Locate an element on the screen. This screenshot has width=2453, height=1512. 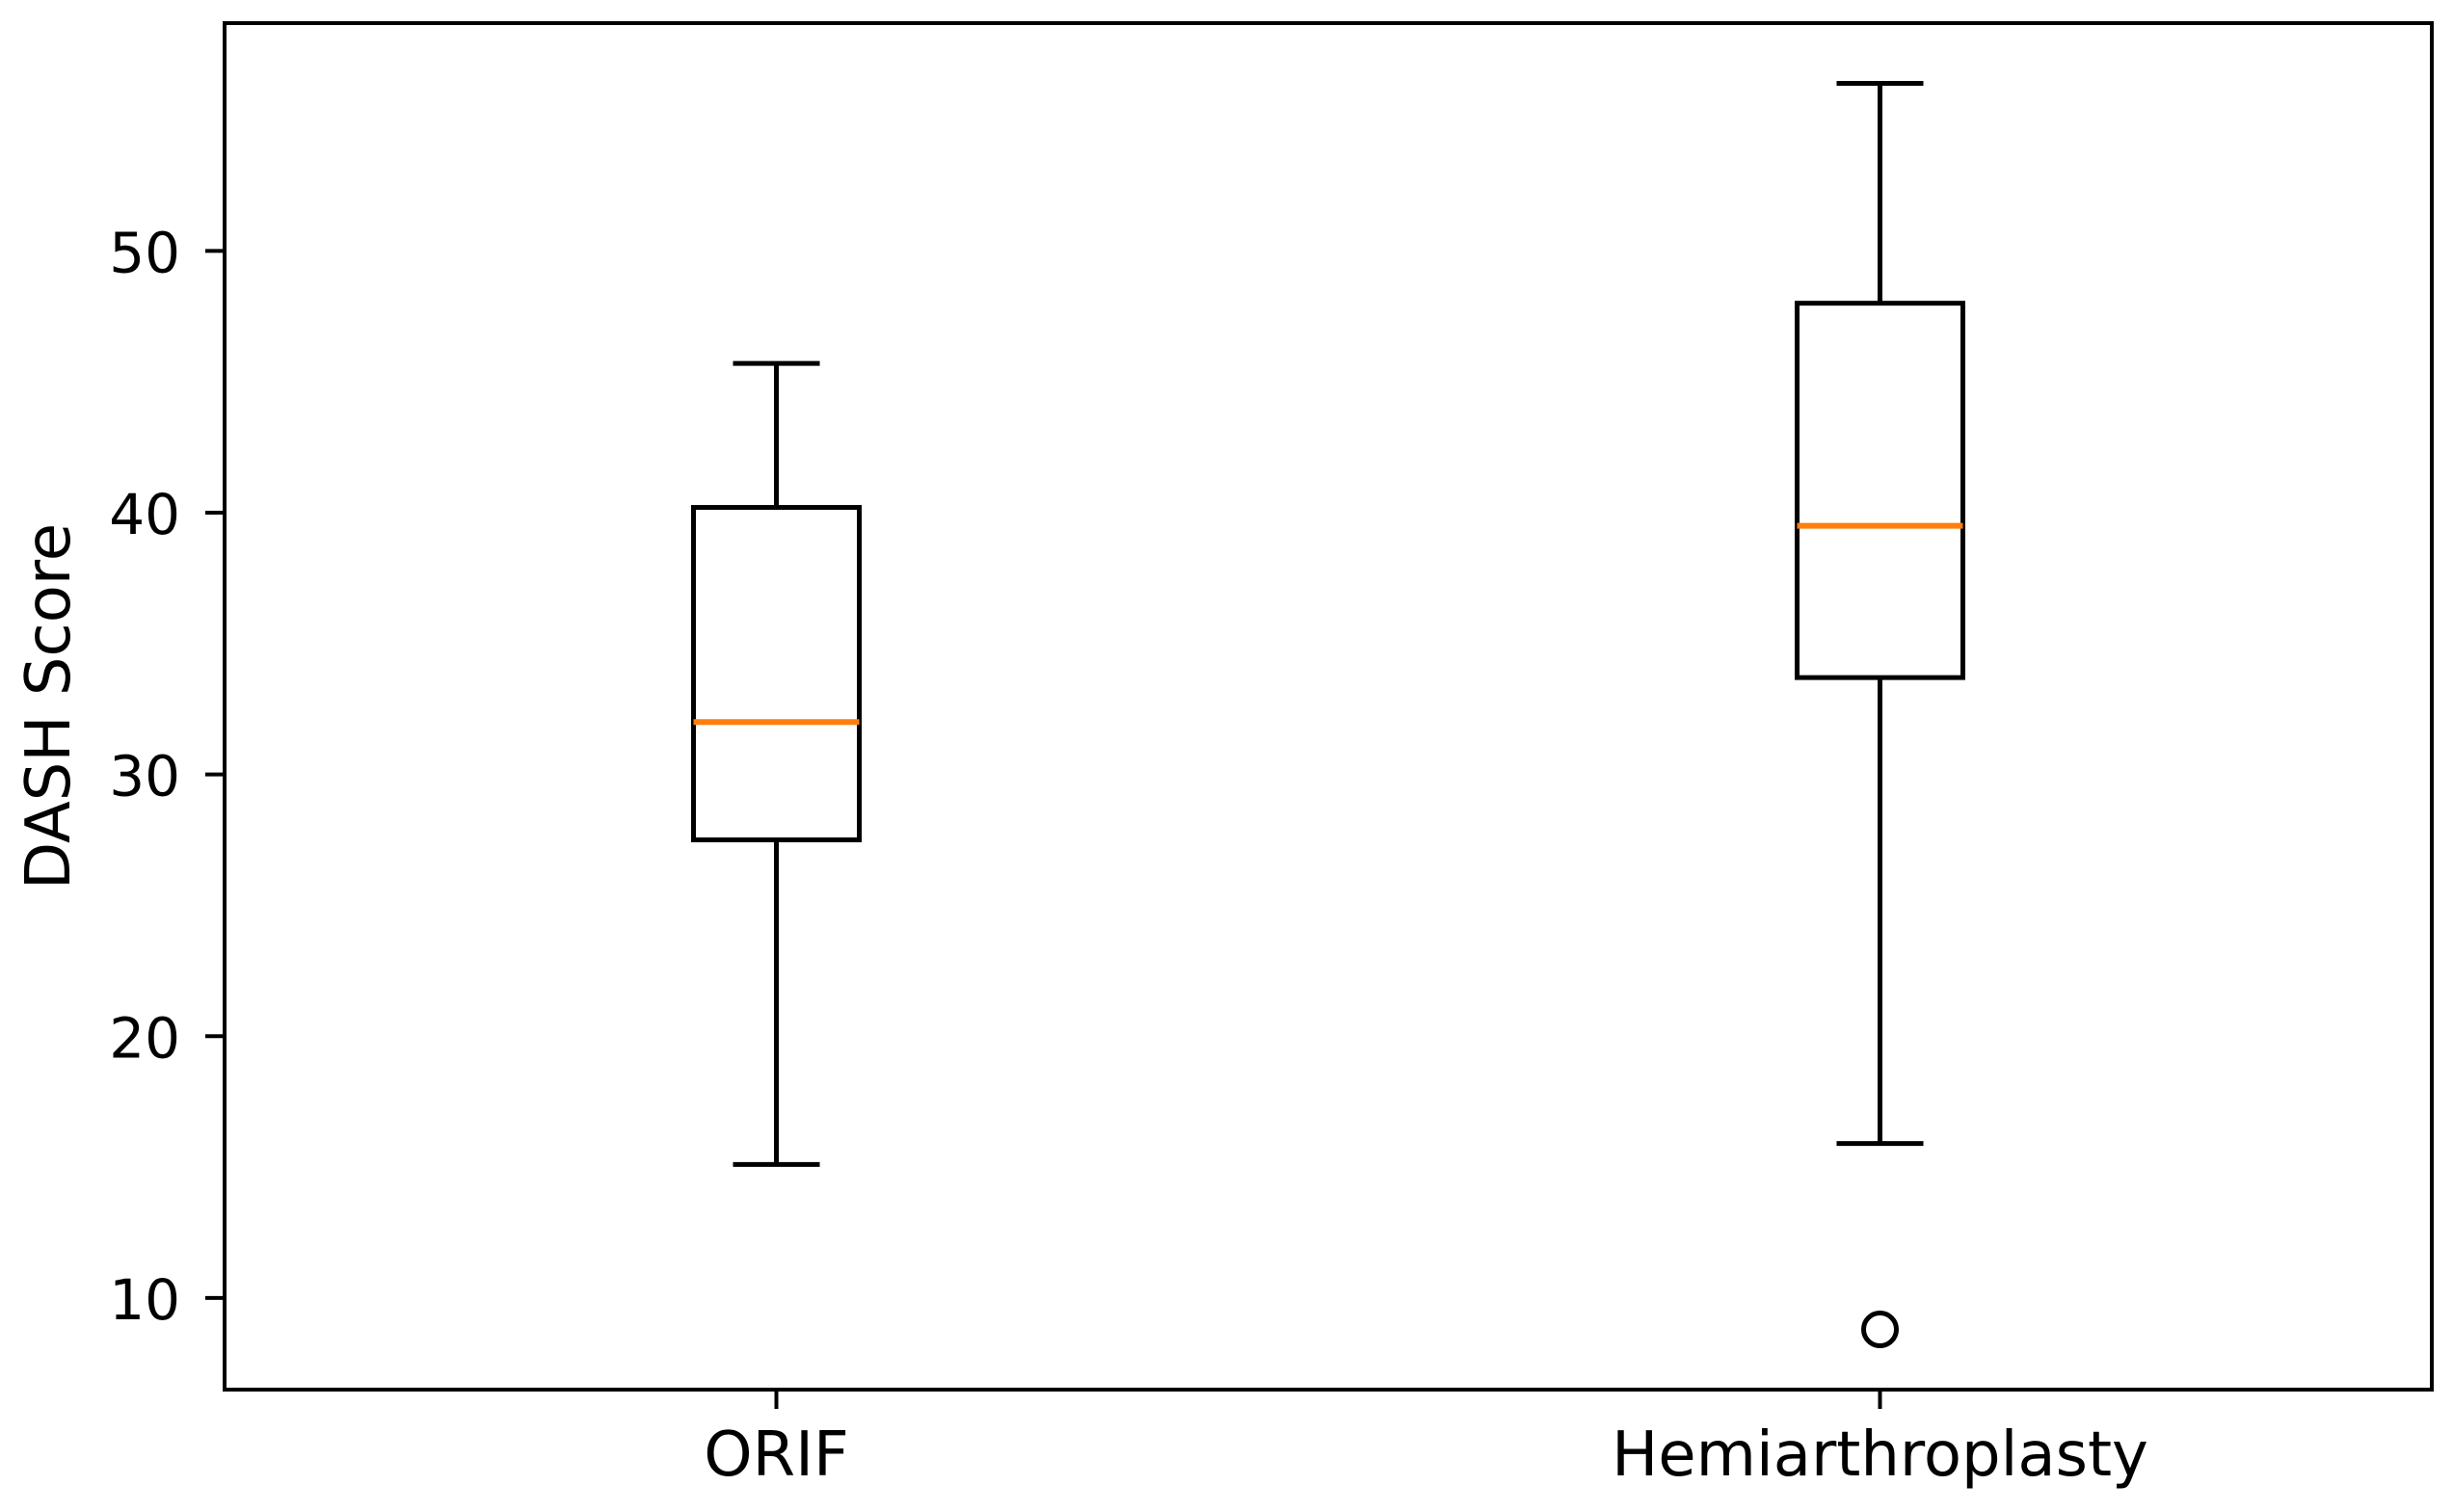
y-axis-label: DASH Score is located at coordinates (49, 706).